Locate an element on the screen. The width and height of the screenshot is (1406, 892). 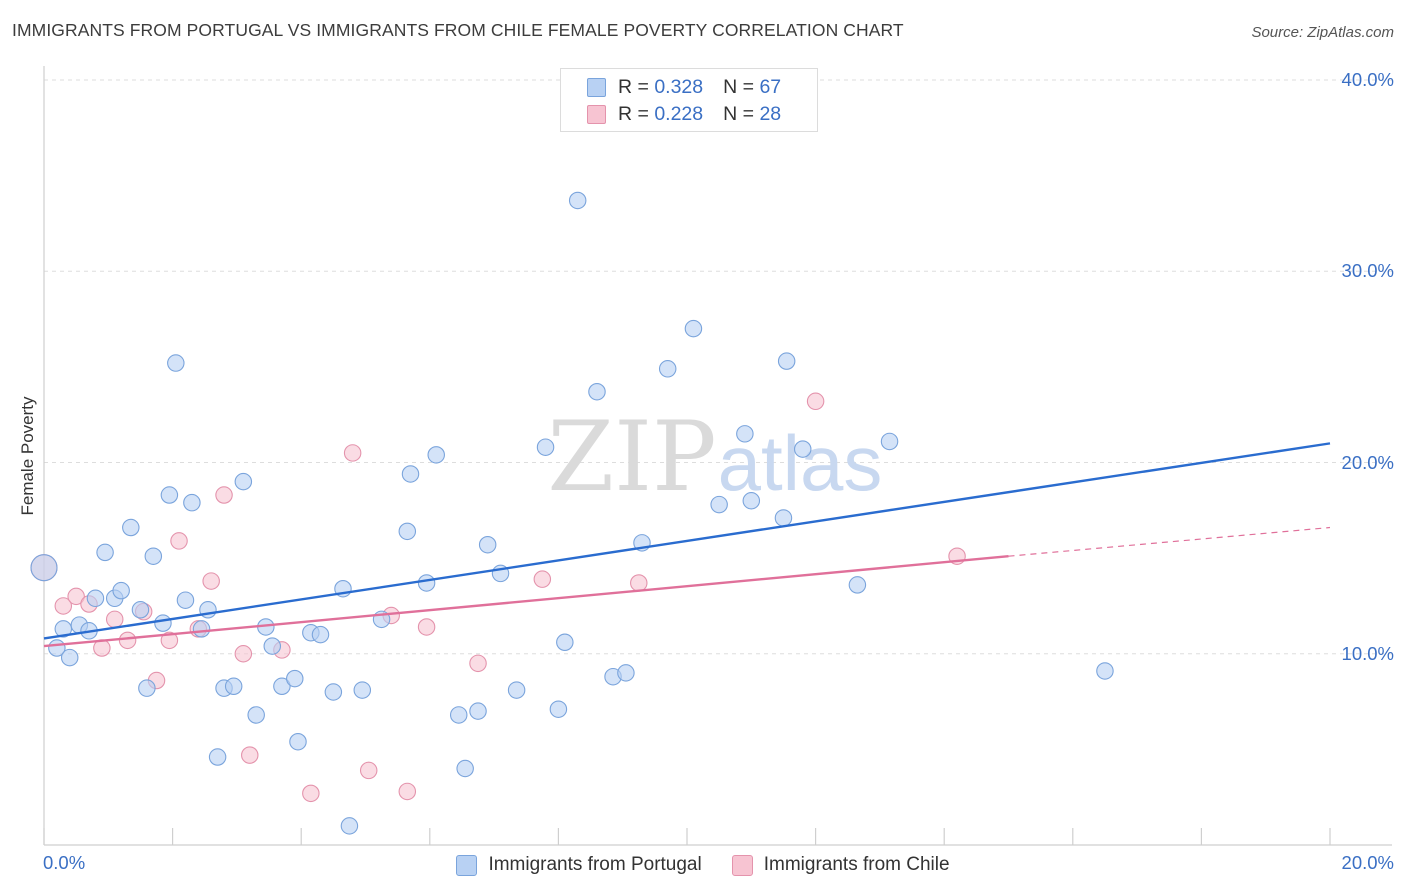
watermark: ZIP atlas is located at coordinates (714, 457).